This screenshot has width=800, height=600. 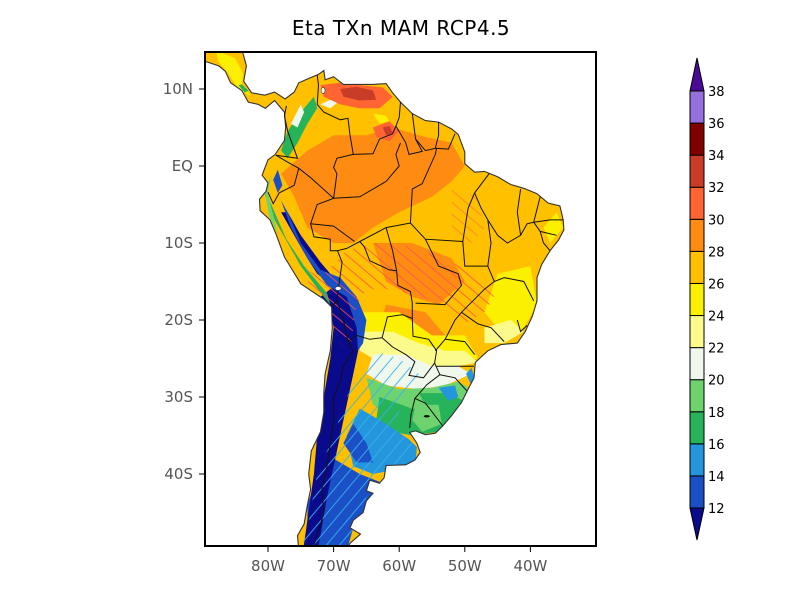 What do you see at coordinates (716, 509) in the screenshot?
I see `colorbar-label: 12` at bounding box center [716, 509].